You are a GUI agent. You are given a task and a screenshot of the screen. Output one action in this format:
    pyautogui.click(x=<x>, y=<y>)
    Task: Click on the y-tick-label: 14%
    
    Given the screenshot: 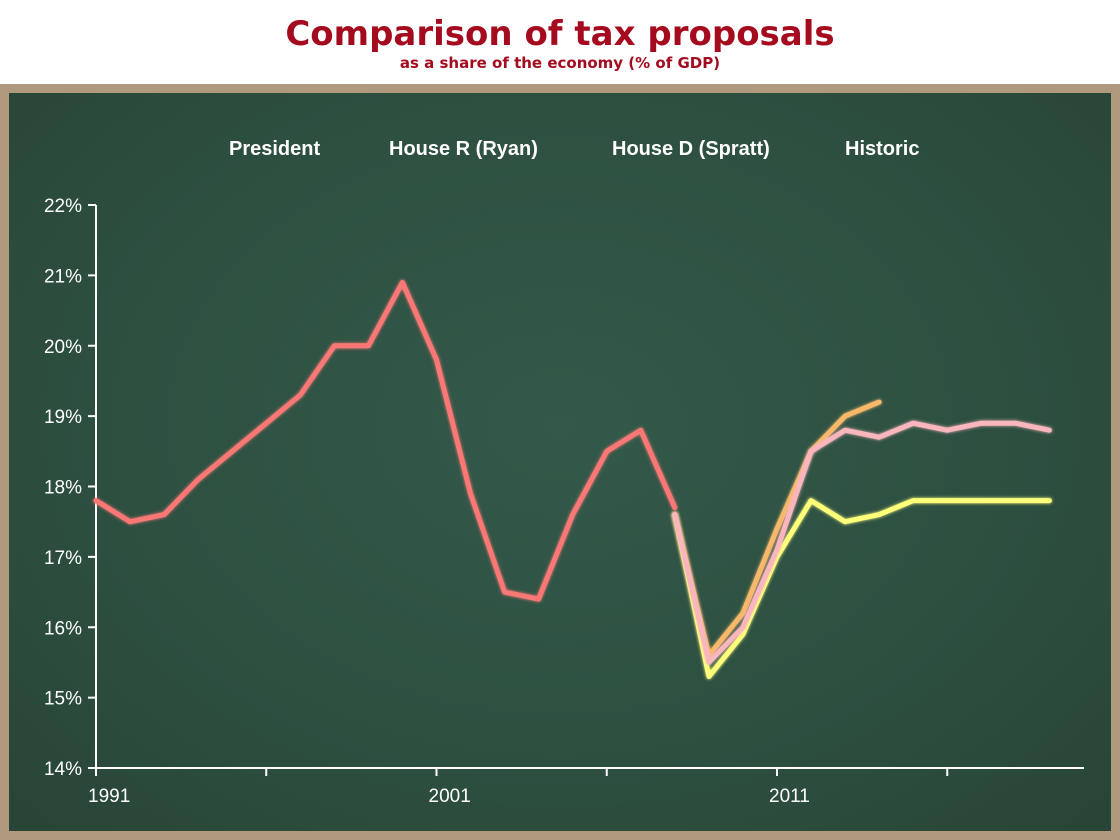 What is the action you would take?
    pyautogui.click(x=63, y=769)
    